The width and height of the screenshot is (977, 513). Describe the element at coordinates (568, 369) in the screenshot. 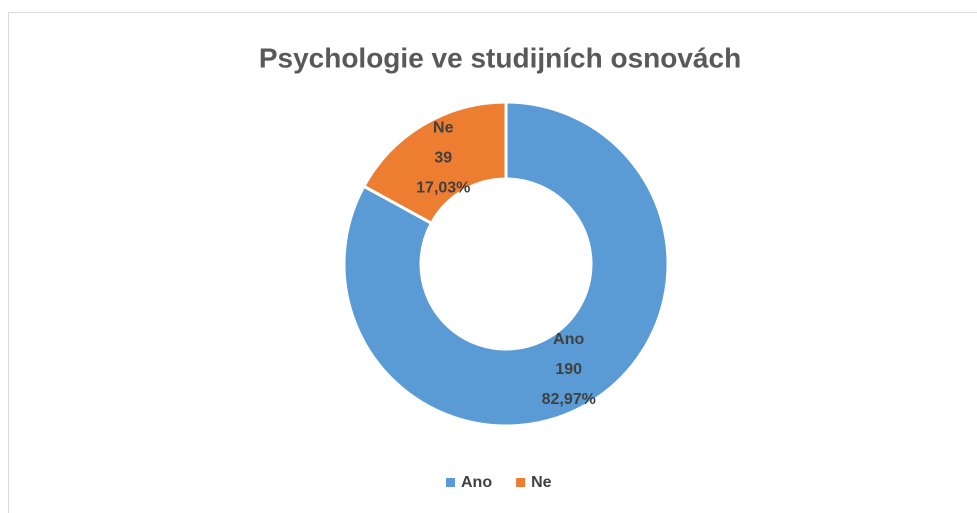

I see `slice-label-value: 190` at that location.